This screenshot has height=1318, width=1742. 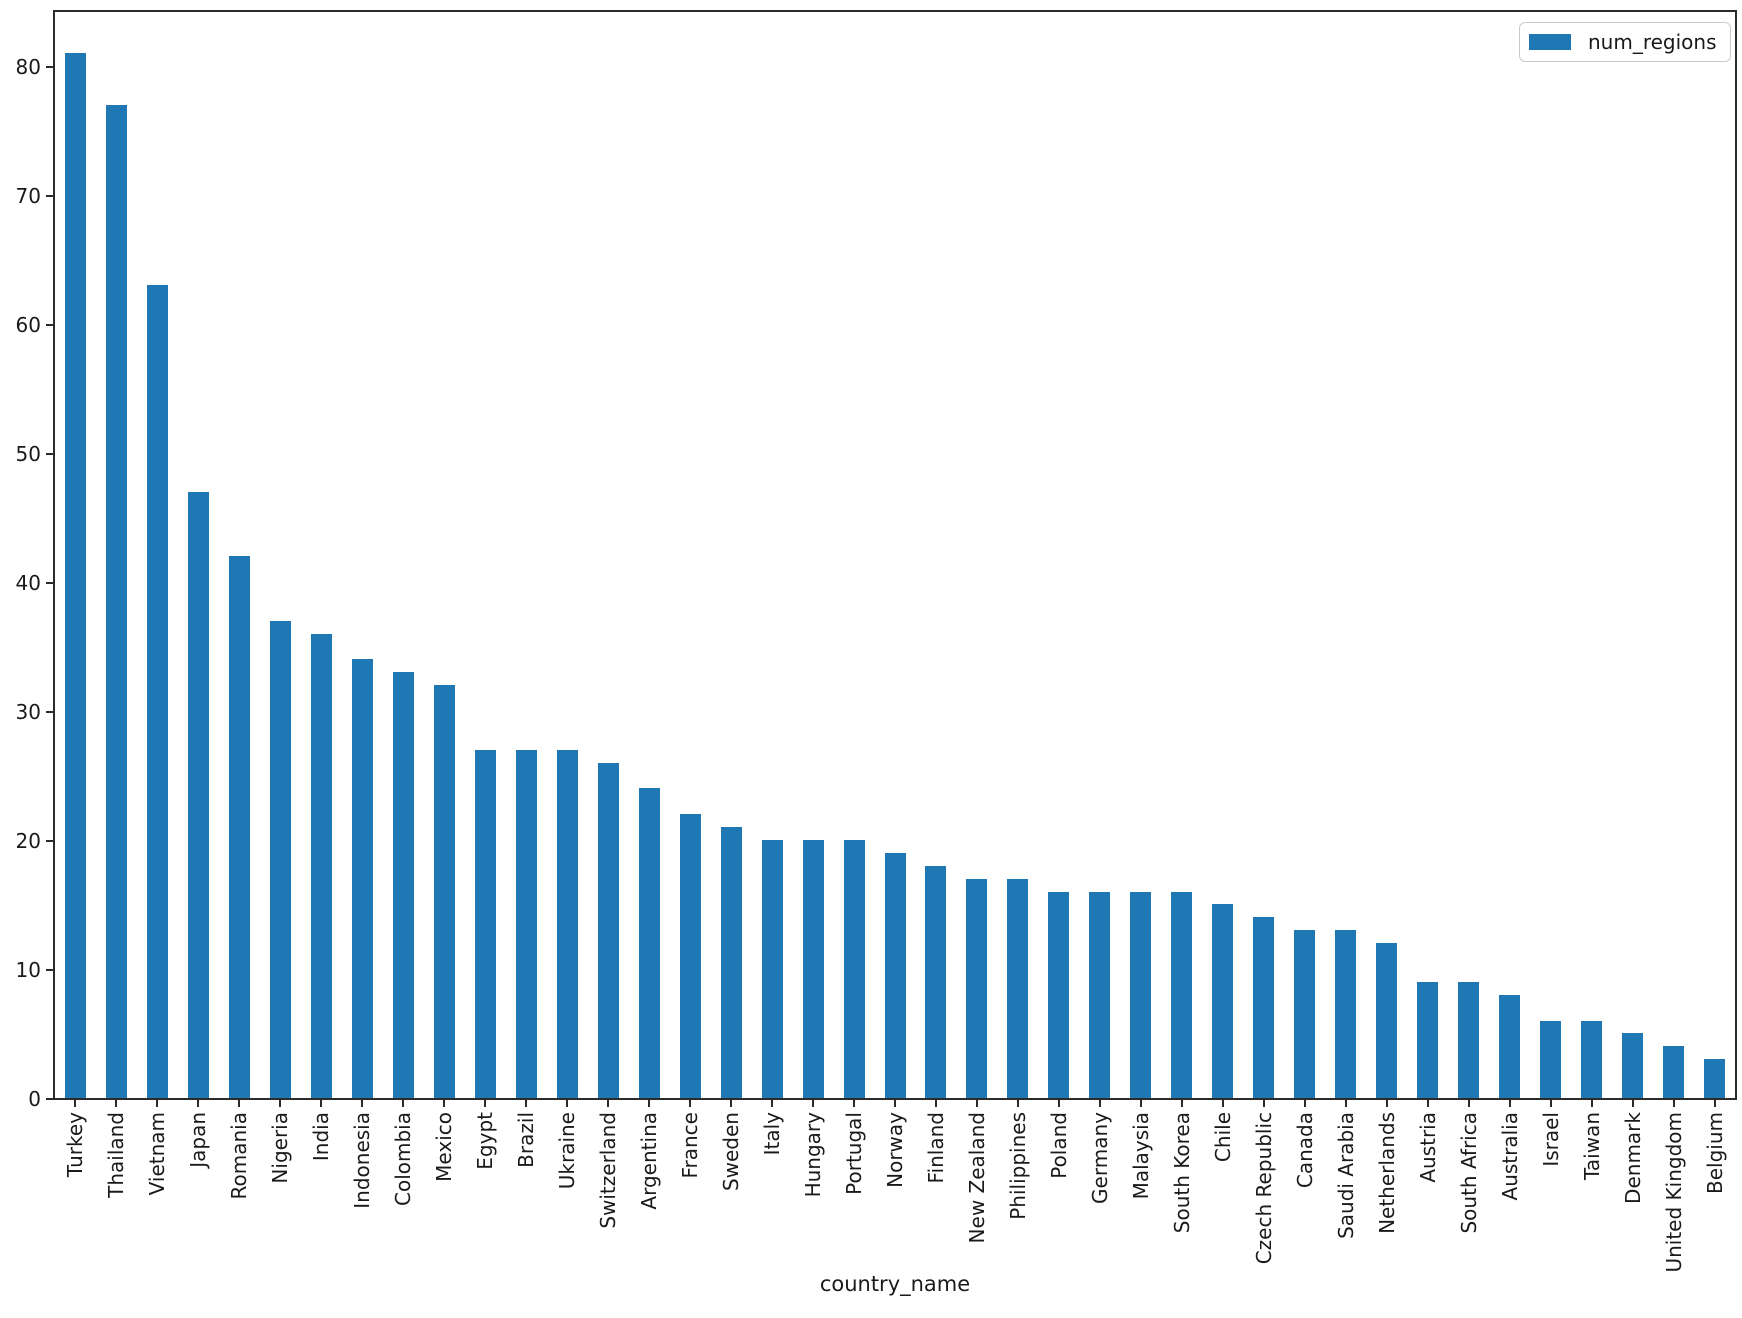 What do you see at coordinates (28, 196) in the screenshot?
I see `y-tick-label-70: 70` at bounding box center [28, 196].